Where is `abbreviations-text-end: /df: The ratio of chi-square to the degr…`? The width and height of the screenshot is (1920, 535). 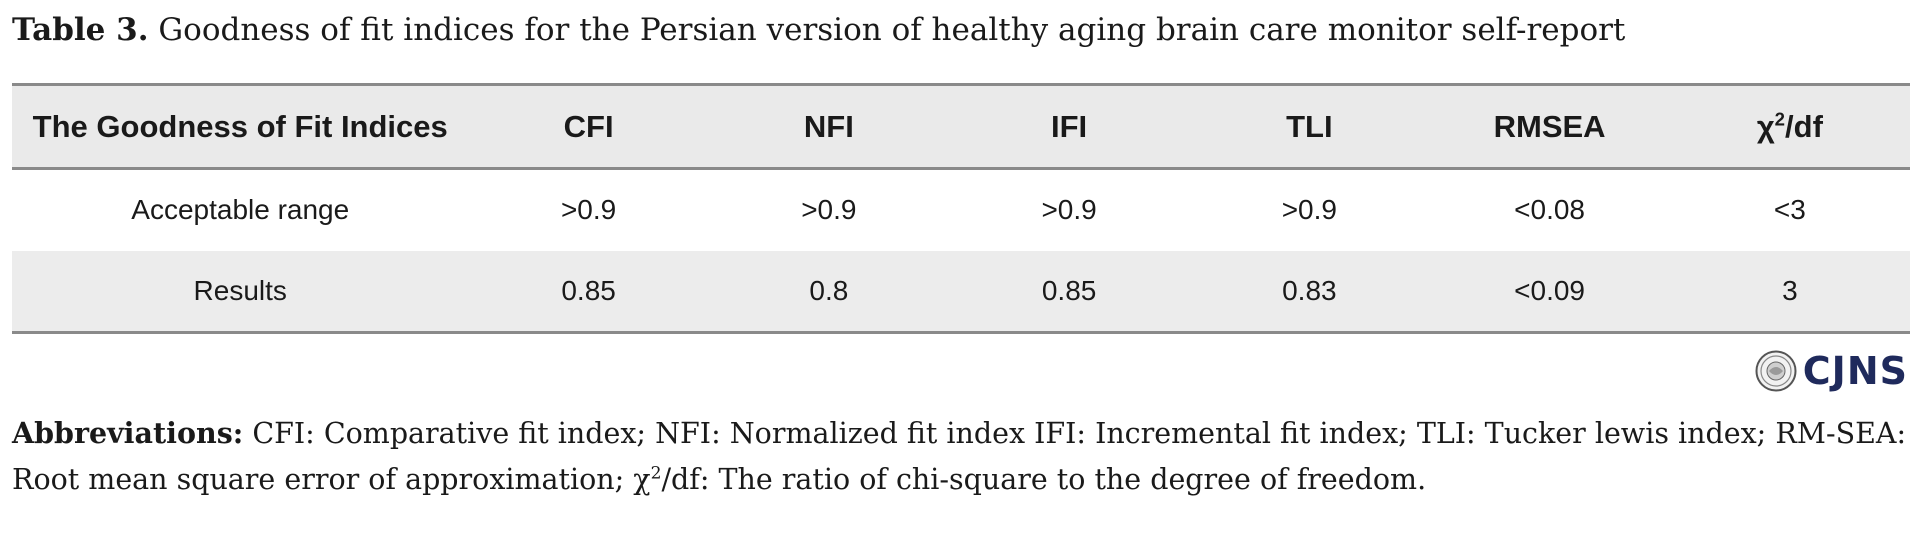
abbreviations-text-end: /df: The ratio of chi-square to the degr… is located at coordinates (1044, 479).